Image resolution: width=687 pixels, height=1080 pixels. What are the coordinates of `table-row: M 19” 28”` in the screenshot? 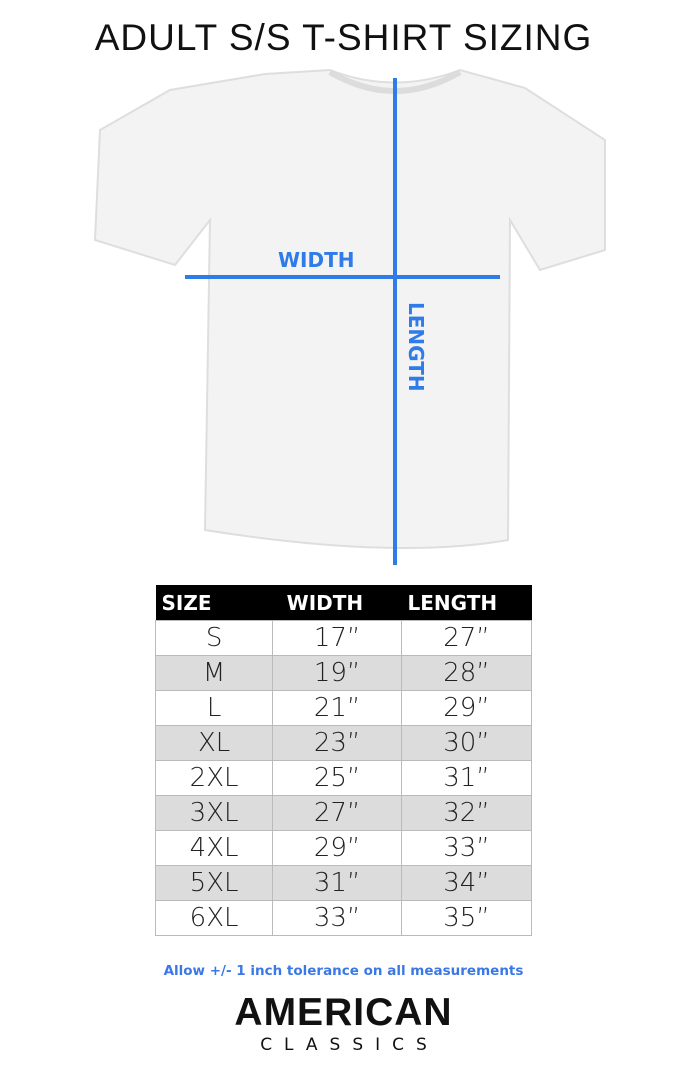 It's located at (343, 673).